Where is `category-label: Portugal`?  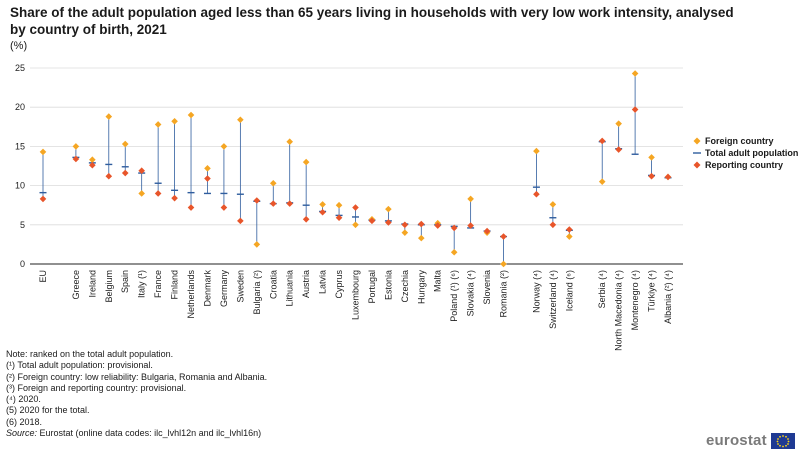 category-label: Portugal is located at coordinates (372, 287).